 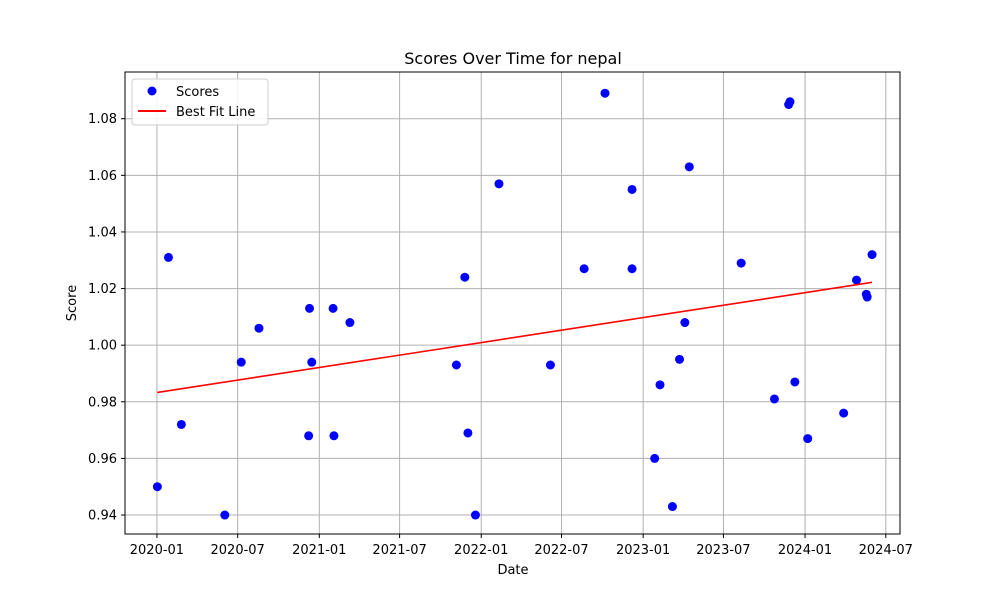 What do you see at coordinates (102, 119) in the screenshot?
I see `y-tick-label: 1.08` at bounding box center [102, 119].